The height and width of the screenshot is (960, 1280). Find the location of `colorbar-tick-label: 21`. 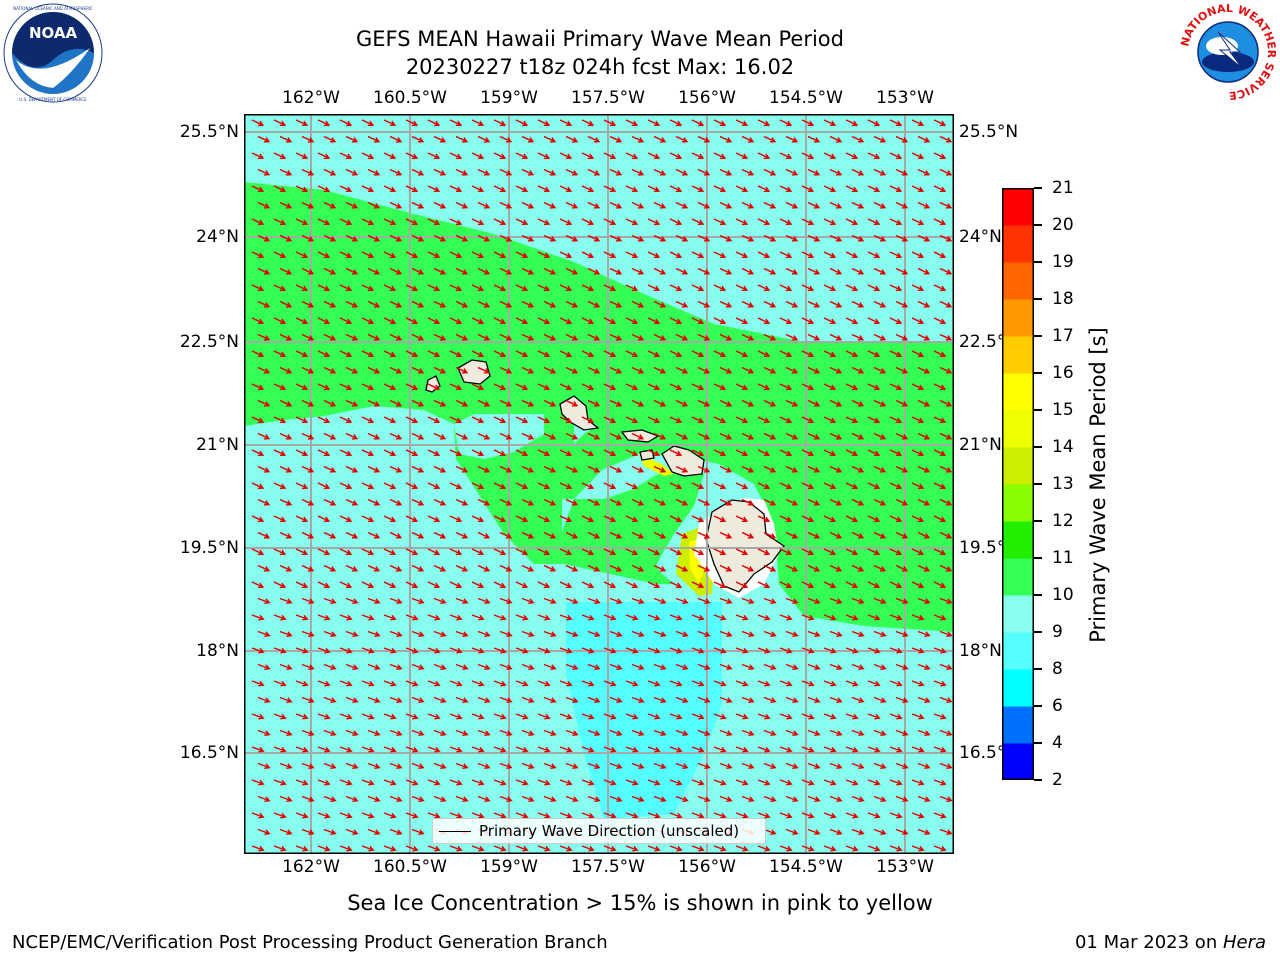

colorbar-tick-label: 21 is located at coordinates (1063, 188).